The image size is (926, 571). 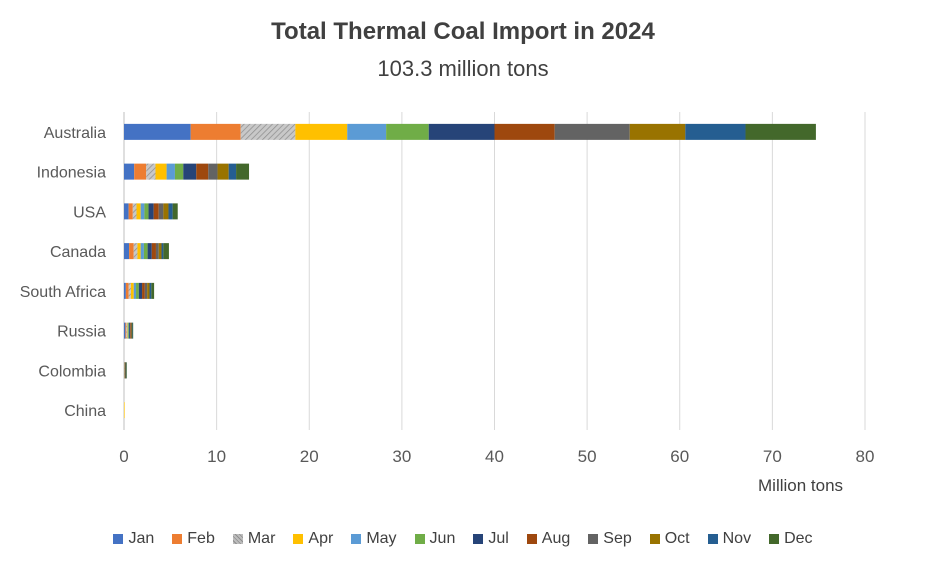 I want to click on legend-item: Oct, so click(x=669, y=539).